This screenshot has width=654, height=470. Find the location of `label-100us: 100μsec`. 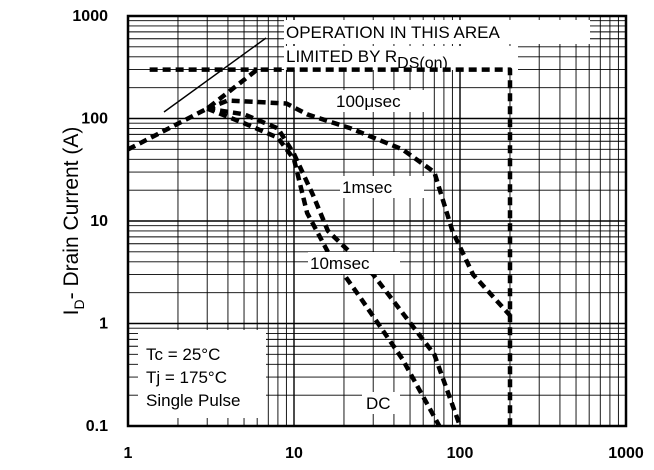

label-100us: 100μsec is located at coordinates (368, 101).